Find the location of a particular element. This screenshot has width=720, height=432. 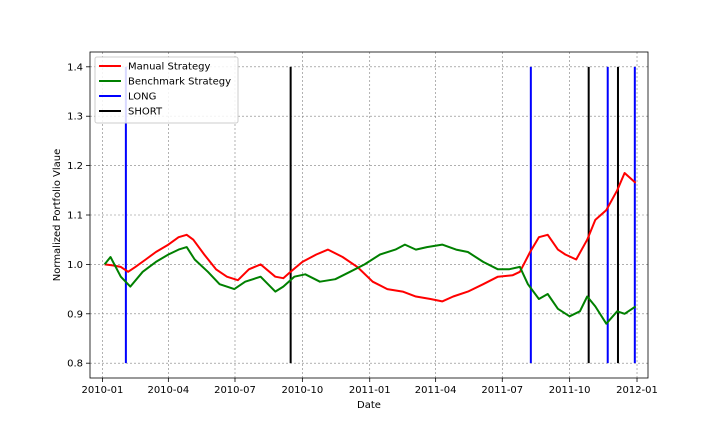

x-axis-label: Date is located at coordinates (369, 405).